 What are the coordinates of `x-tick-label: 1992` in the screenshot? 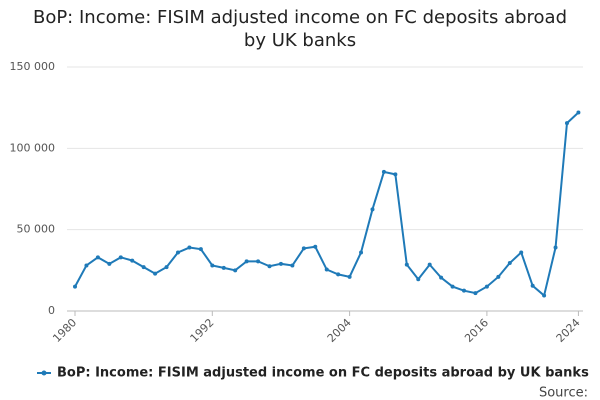 It's located at (202, 330).